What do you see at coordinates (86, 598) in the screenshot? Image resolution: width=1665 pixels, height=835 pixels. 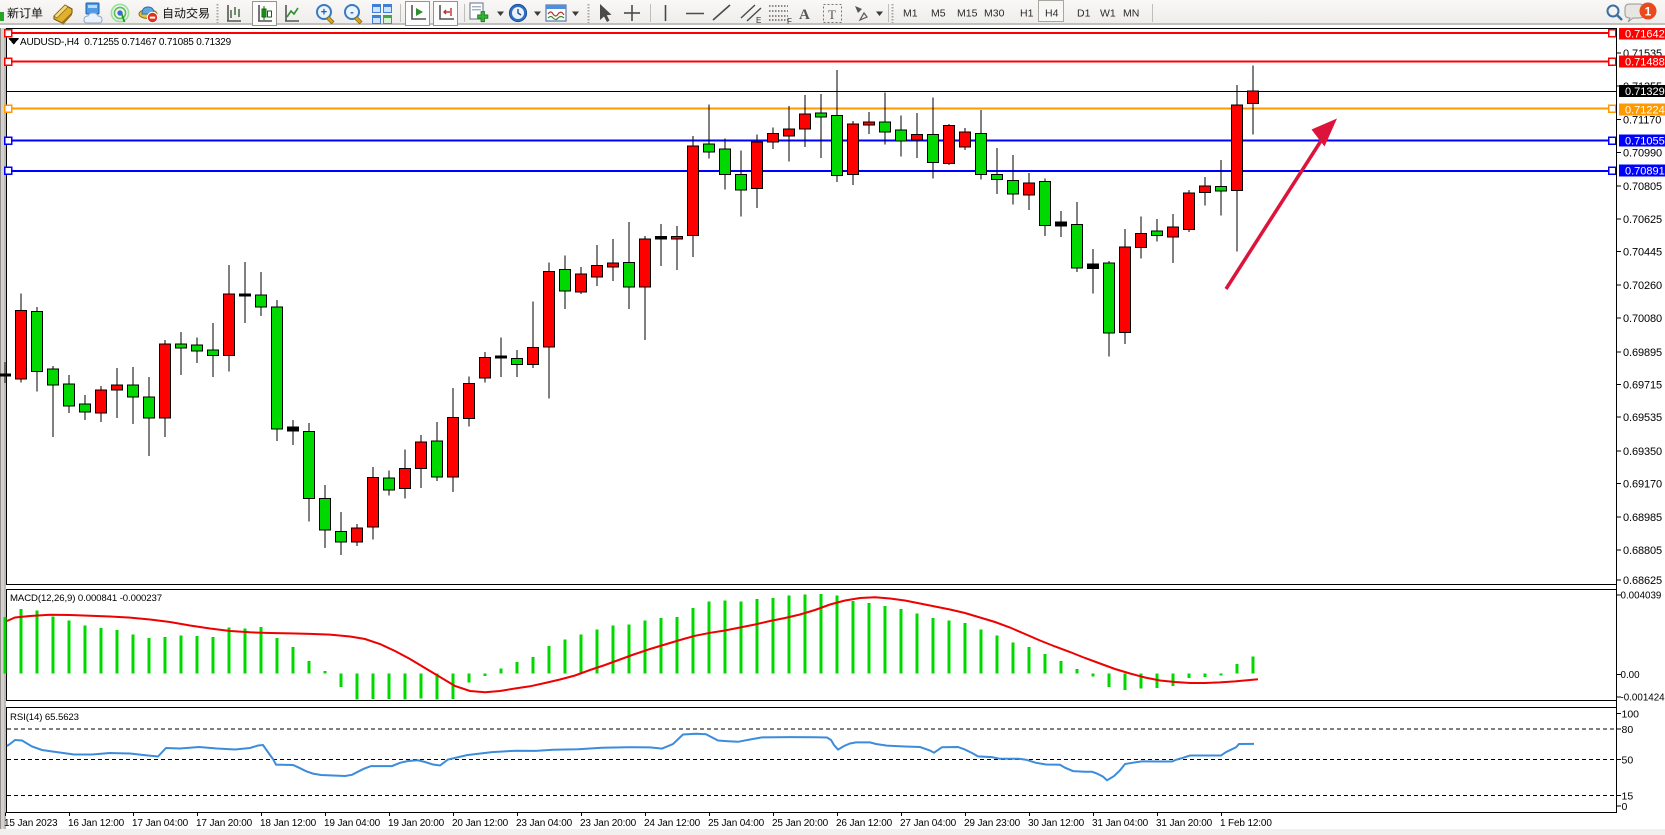 I see `svg-text:MACD(12,26,9) 0.000841 -0.0002: MACD(12,26,9) 0.000841 -0.000237` at bounding box center [86, 598].